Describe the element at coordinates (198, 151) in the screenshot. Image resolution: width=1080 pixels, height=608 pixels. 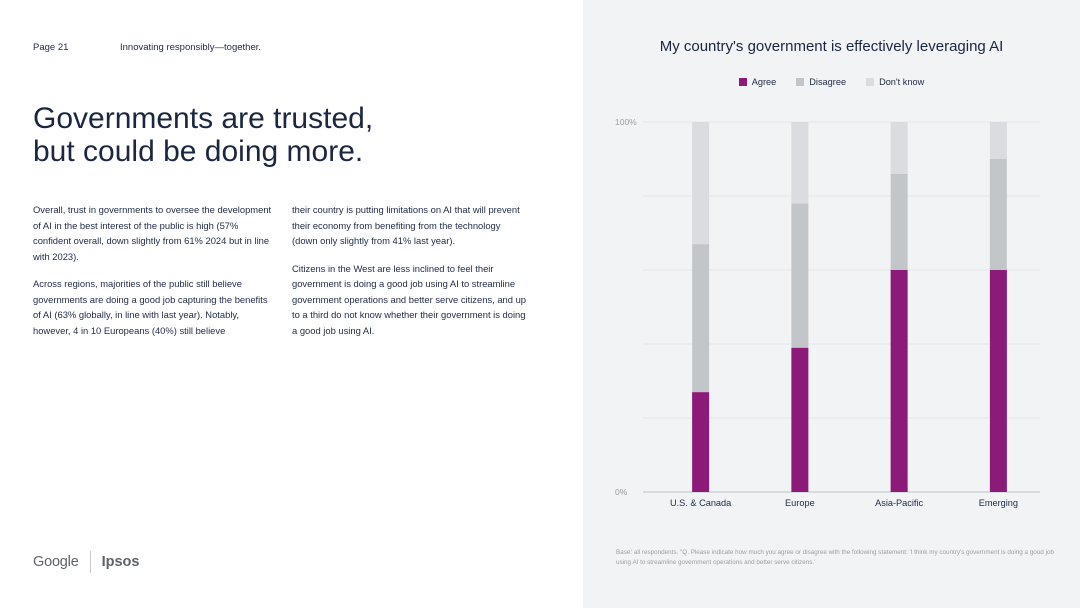
I see `headline-line-2: but could be doing more.` at that location.